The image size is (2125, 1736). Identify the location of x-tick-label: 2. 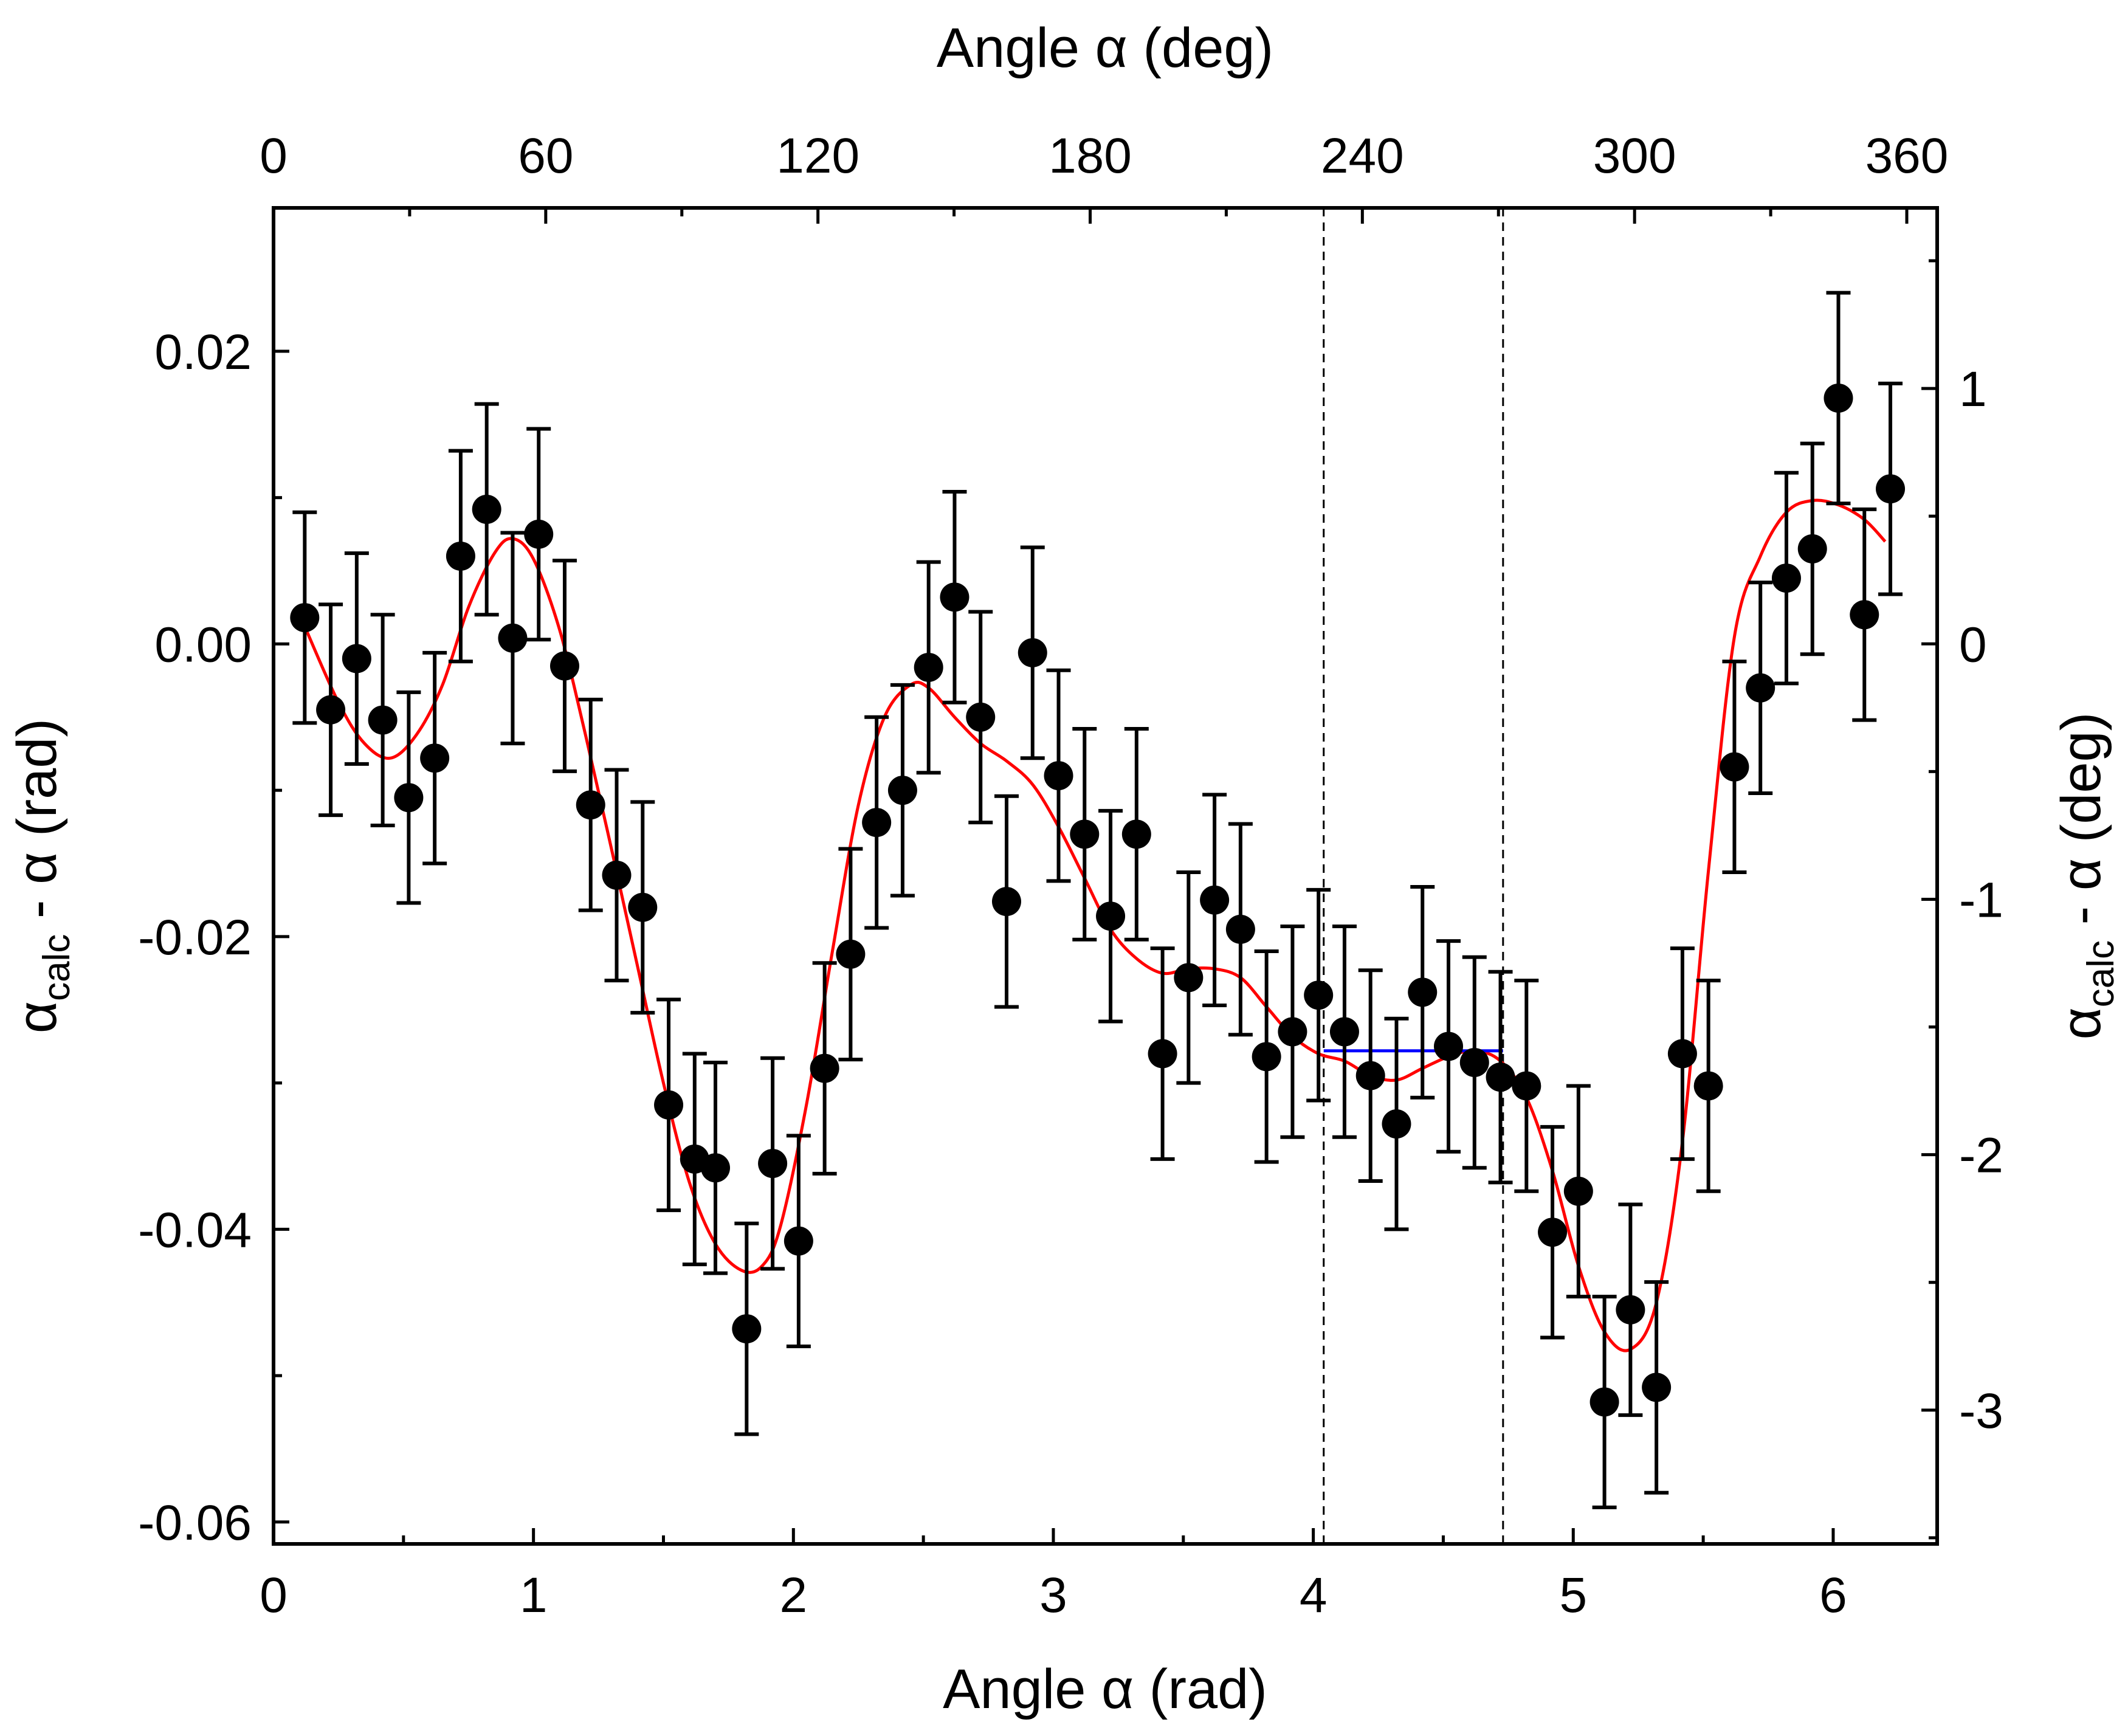
(794, 1595).